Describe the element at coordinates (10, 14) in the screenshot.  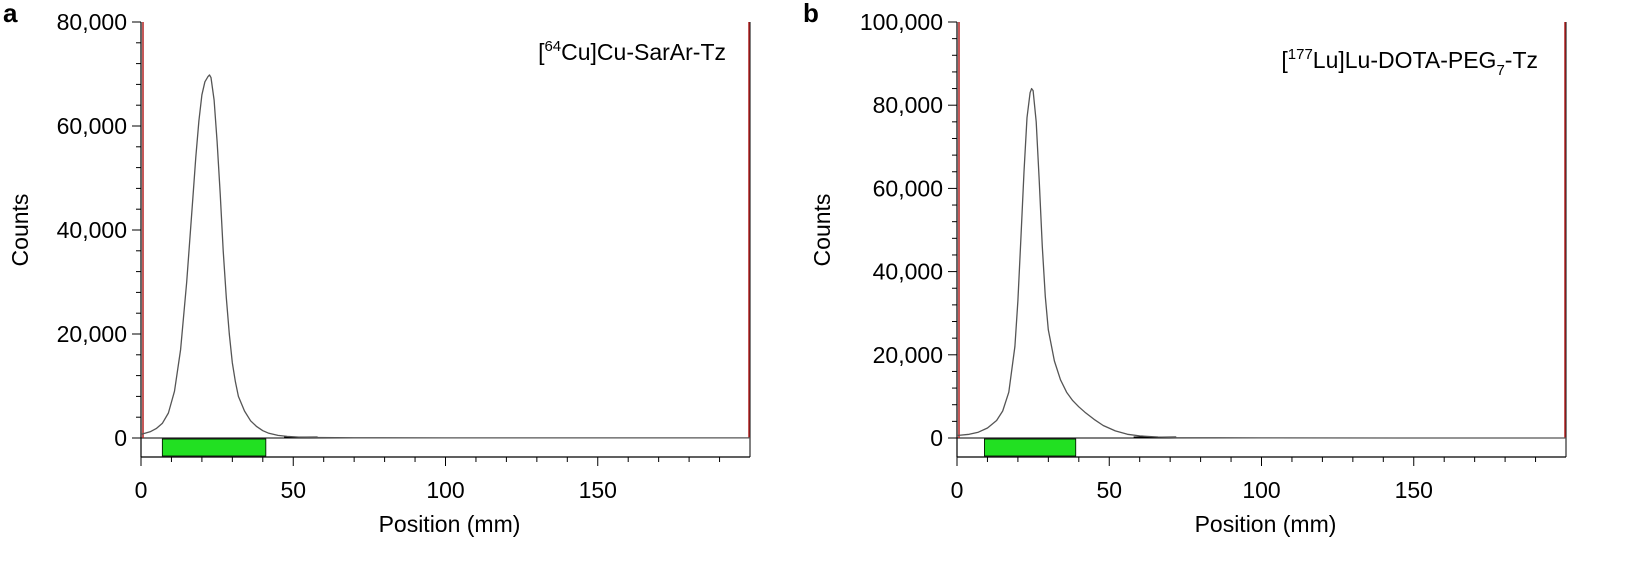
I see `panel-a-letter: a` at that location.